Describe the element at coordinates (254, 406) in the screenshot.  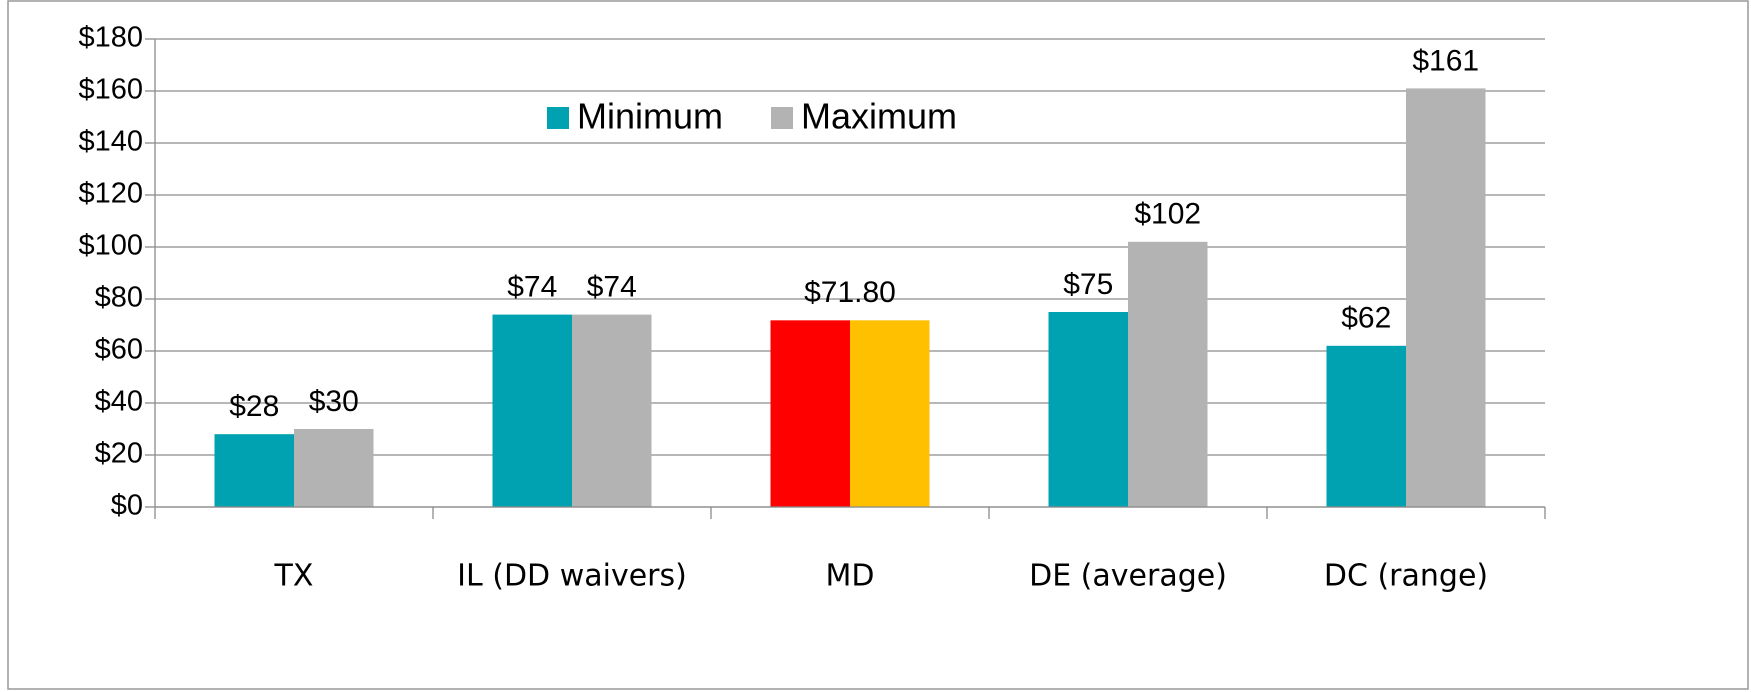
I see `data-label: $28` at that location.